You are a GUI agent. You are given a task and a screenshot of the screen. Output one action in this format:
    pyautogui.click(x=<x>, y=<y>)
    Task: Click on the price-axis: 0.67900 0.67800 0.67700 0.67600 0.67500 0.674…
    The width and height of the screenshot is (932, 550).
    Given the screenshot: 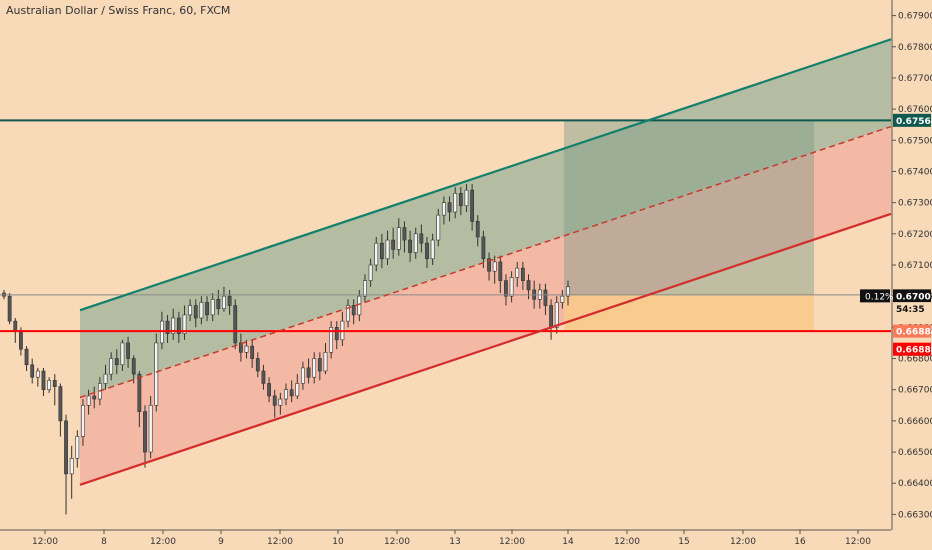 What is the action you would take?
    pyautogui.click(x=896, y=275)
    